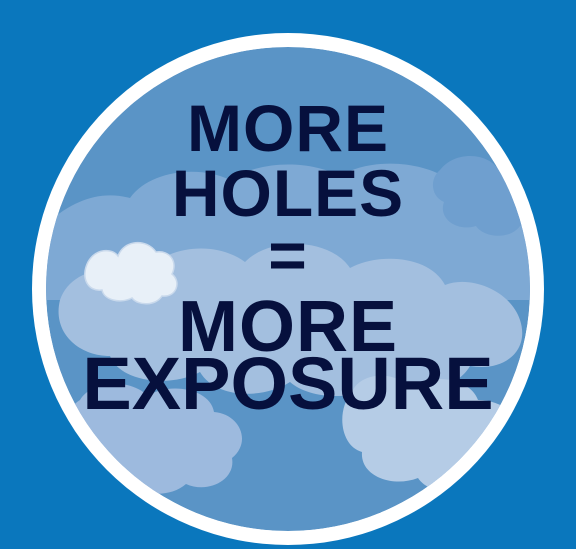 The height and width of the screenshot is (549, 576). I want to click on headline-line-1: MORE, so click(288, 128).